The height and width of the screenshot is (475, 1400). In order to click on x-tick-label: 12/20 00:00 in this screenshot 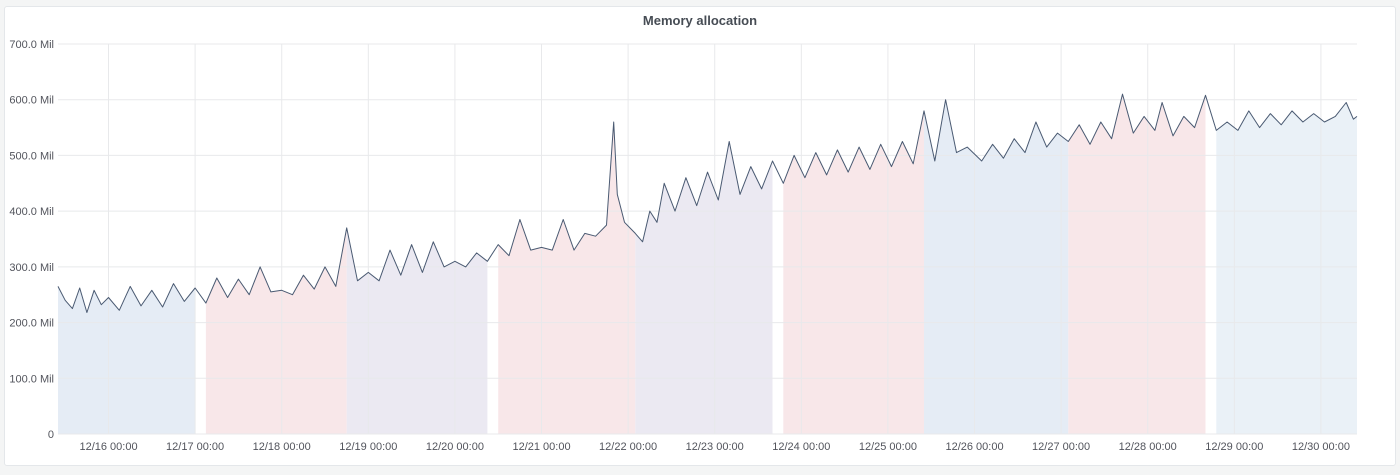, I will do `click(455, 447)`.